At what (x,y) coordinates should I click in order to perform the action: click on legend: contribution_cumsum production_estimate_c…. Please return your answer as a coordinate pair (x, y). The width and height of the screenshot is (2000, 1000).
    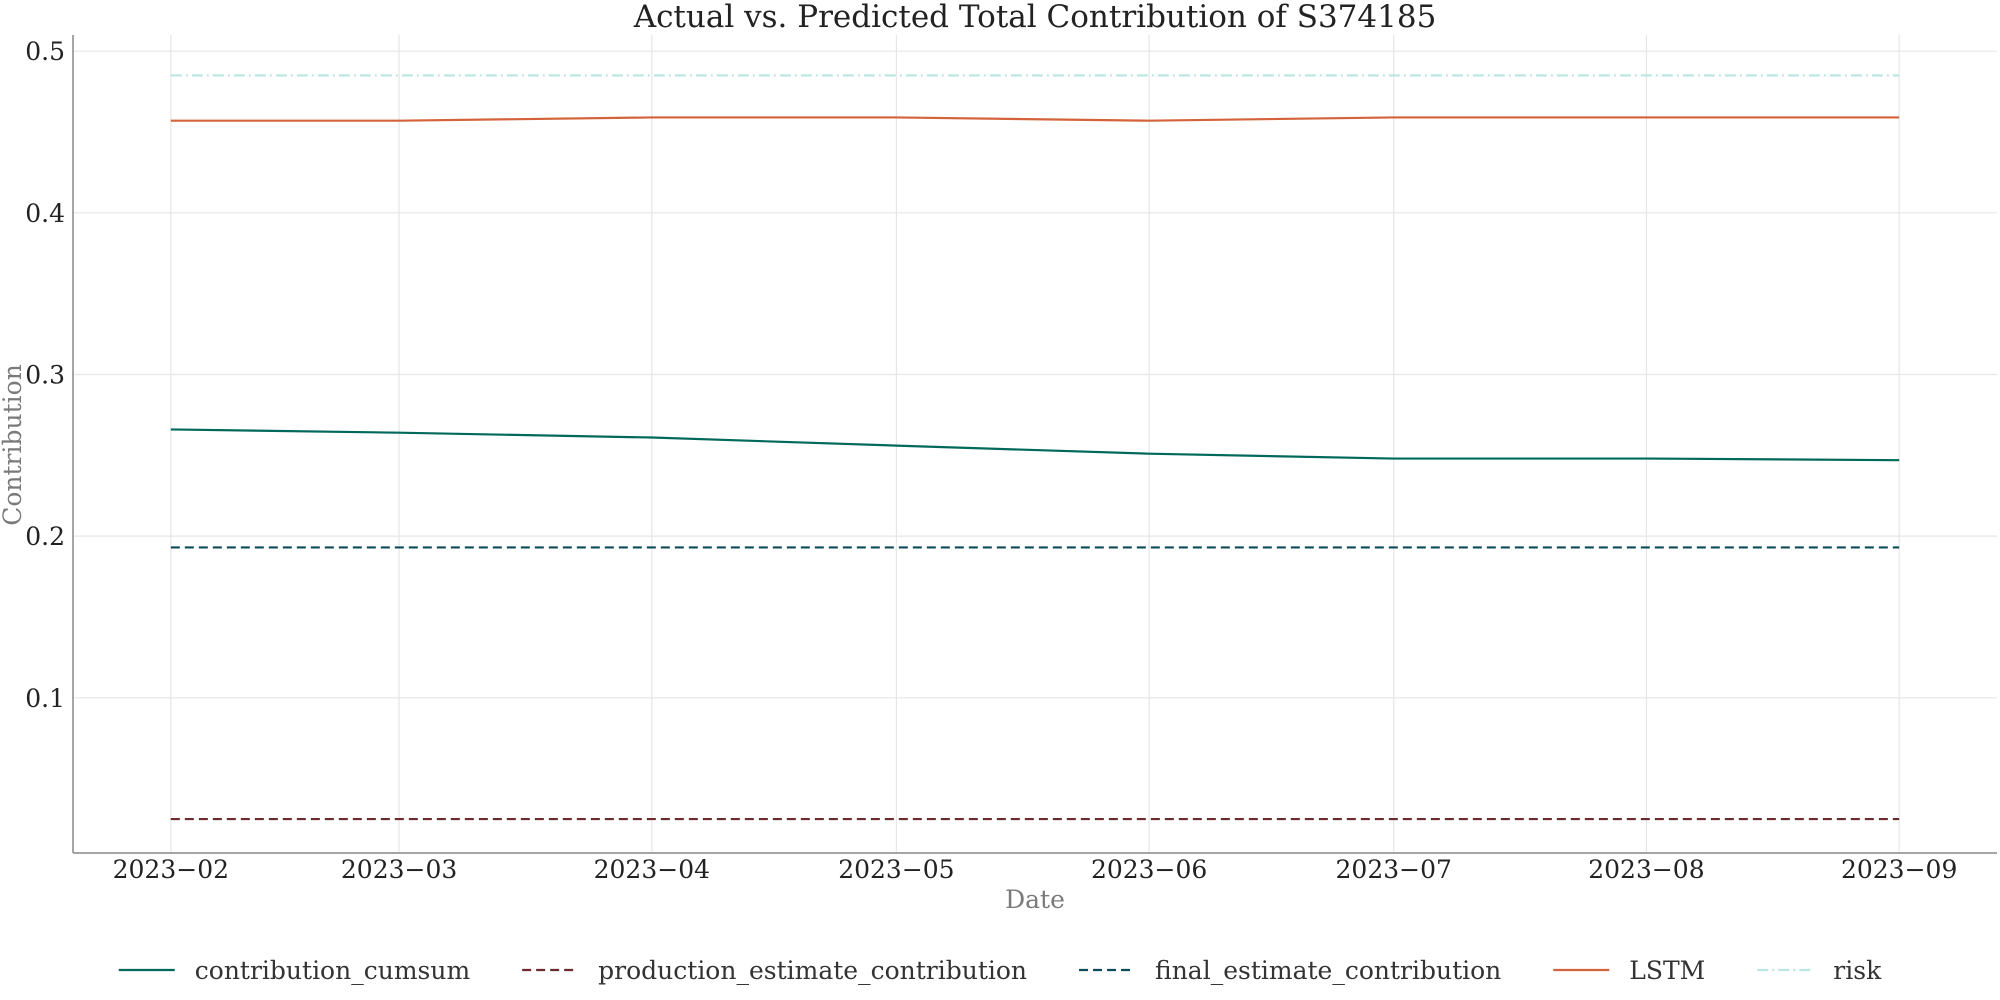
    Looking at the image, I should click on (1000, 970).